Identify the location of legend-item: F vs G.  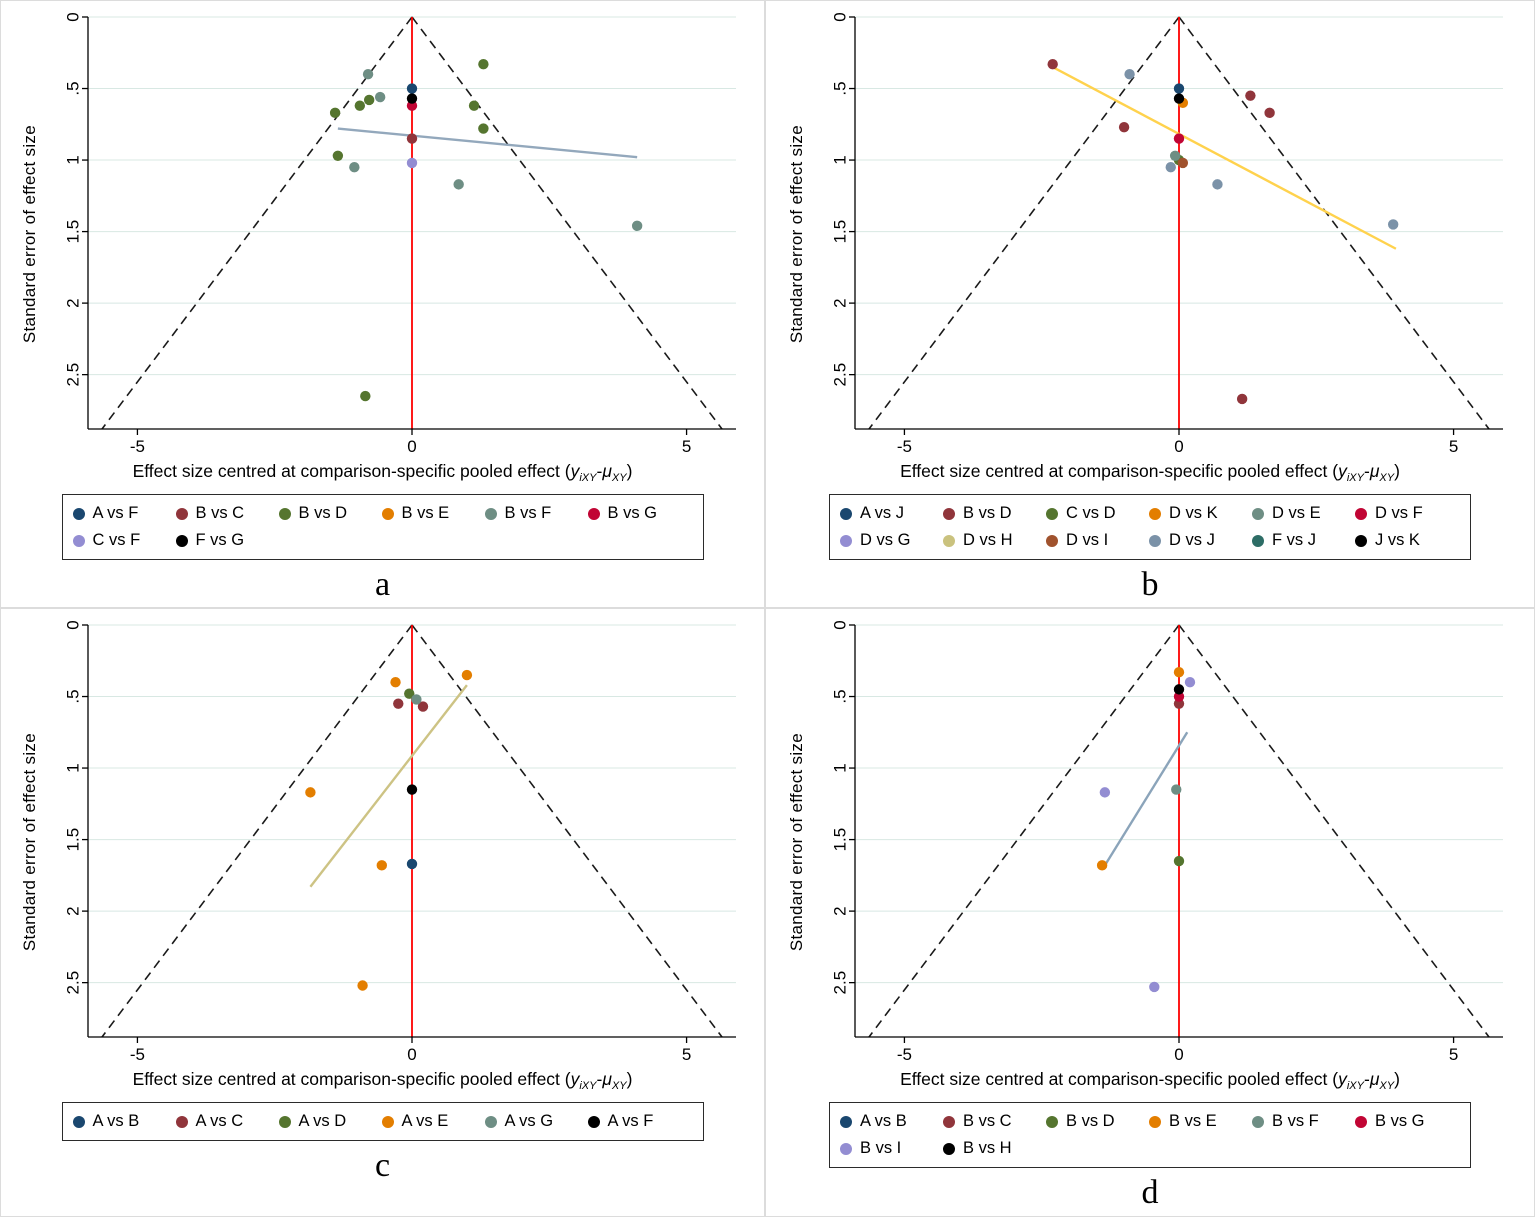
(227, 540).